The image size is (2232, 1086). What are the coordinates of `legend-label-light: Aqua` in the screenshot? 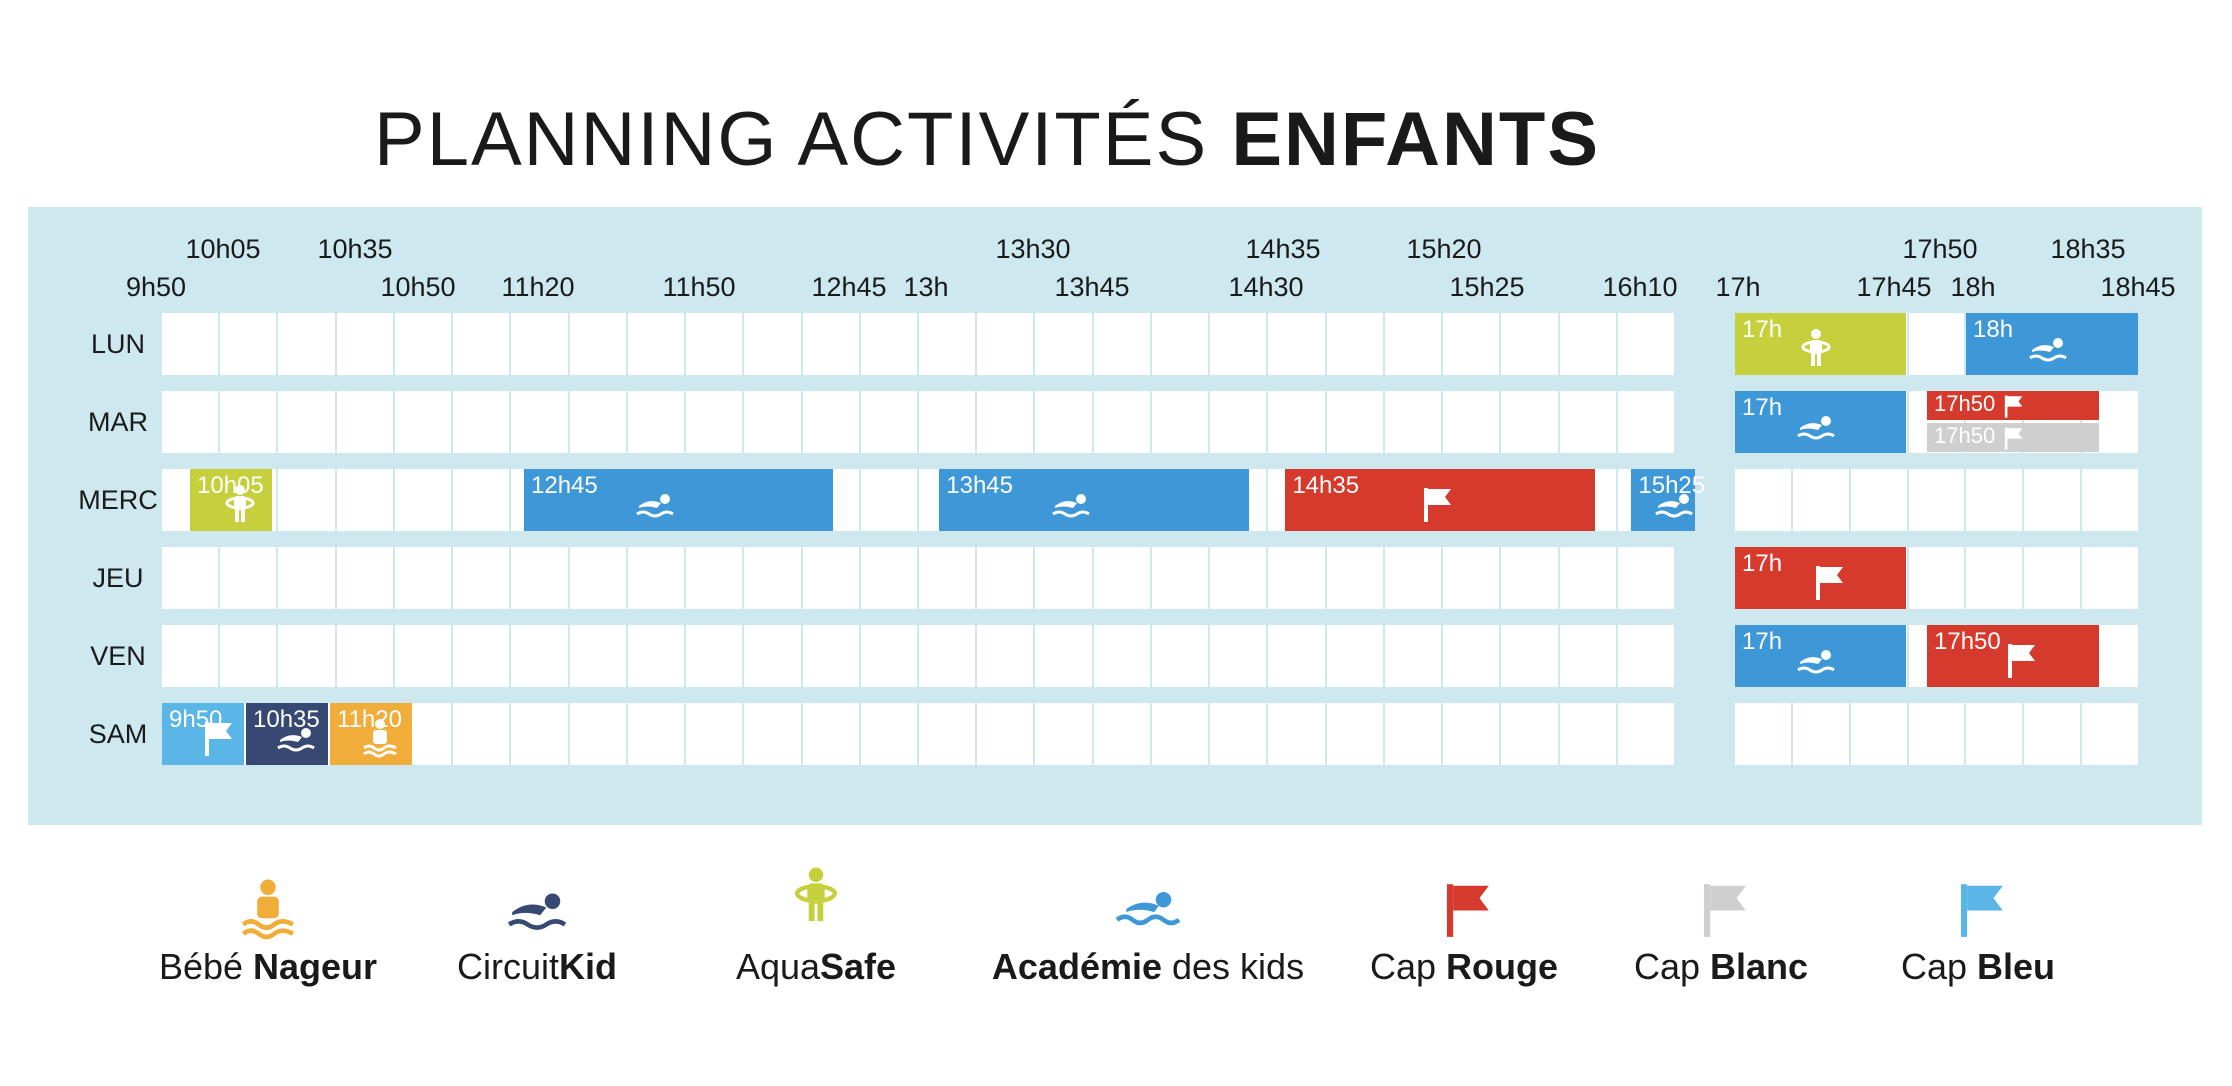 It's located at (778, 966).